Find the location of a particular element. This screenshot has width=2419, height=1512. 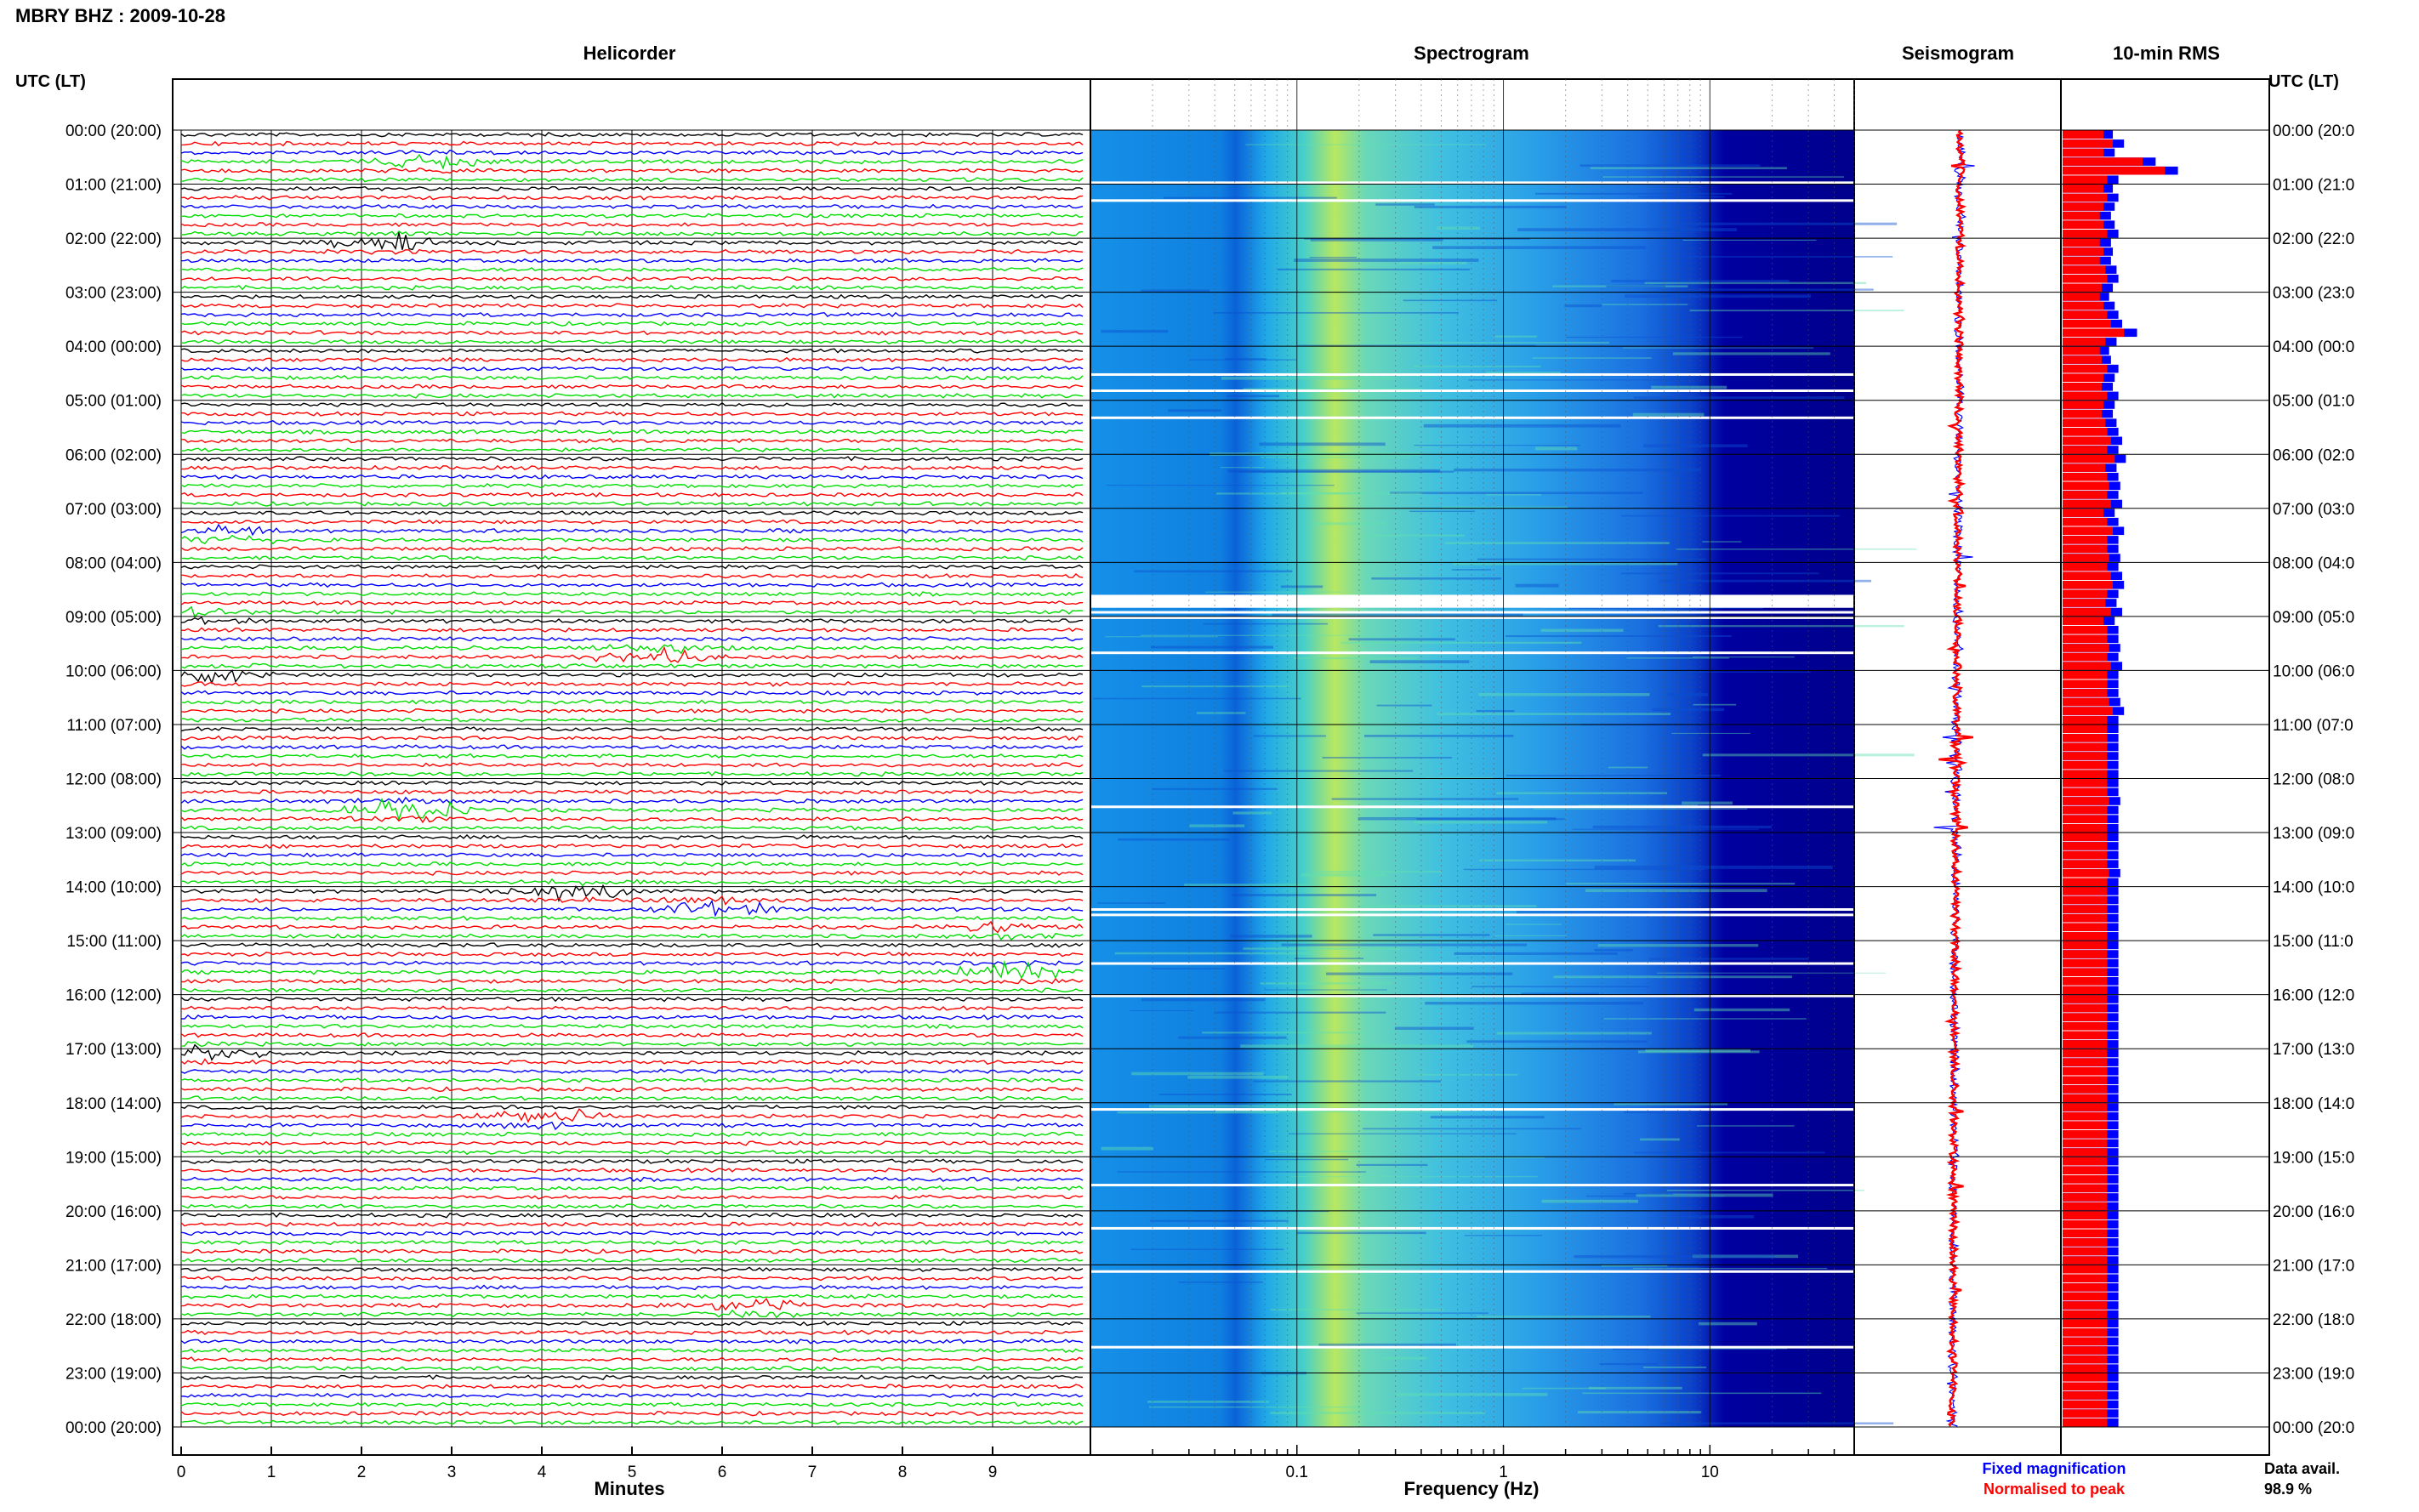

left-hour-label: 10:00 (06:00) is located at coordinates (113, 671).